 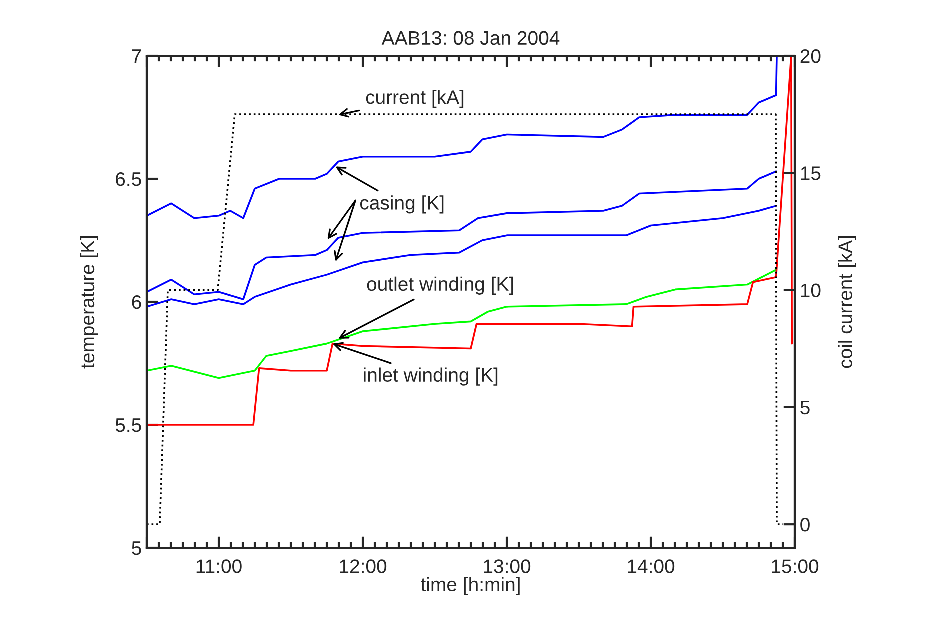 What do you see at coordinates (363, 567) in the screenshot?
I see `x-tick-label: 12:00` at bounding box center [363, 567].